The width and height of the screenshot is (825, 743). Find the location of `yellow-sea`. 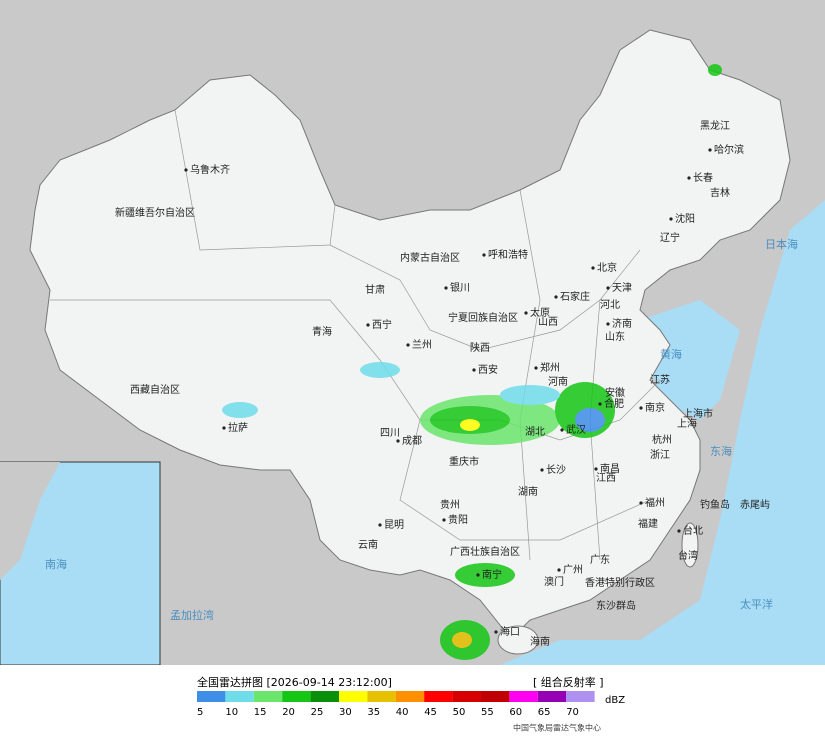

yellow-sea is located at coordinates (690, 360).